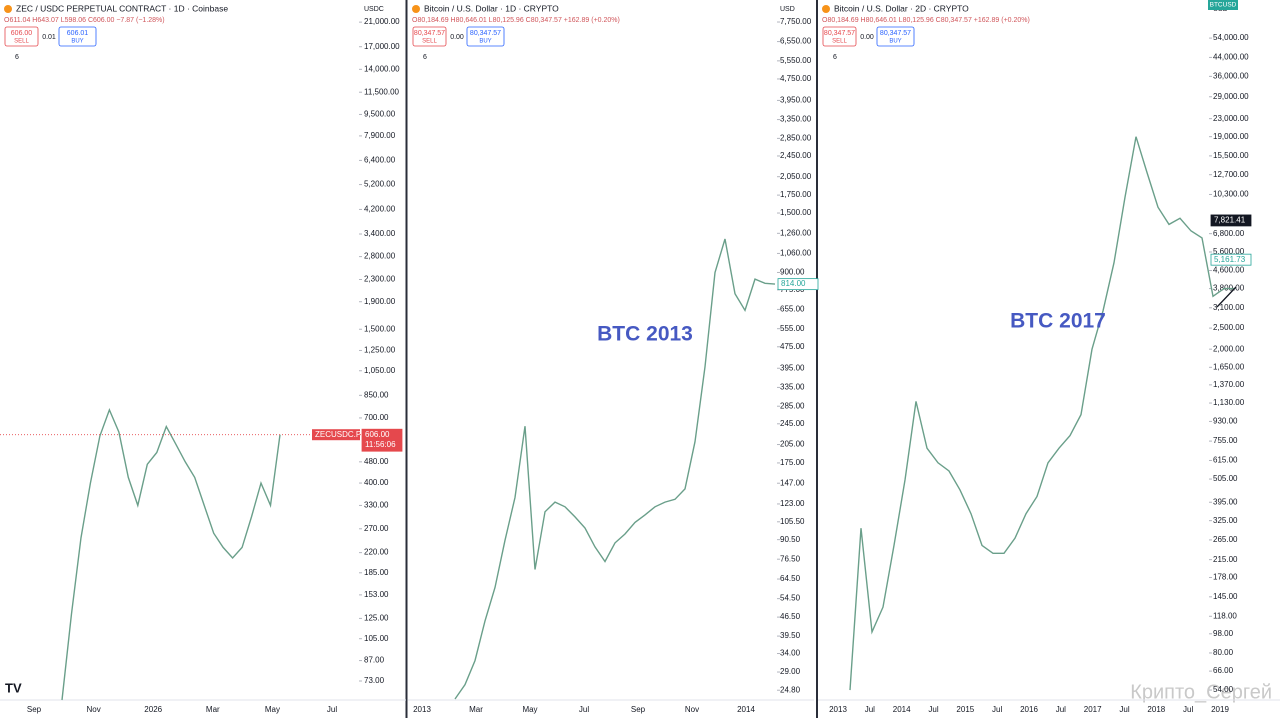 Image resolution: width=1280 pixels, height=718 pixels. What do you see at coordinates (374, 680) in the screenshot?
I see `y-tick-label: 73.00` at bounding box center [374, 680].